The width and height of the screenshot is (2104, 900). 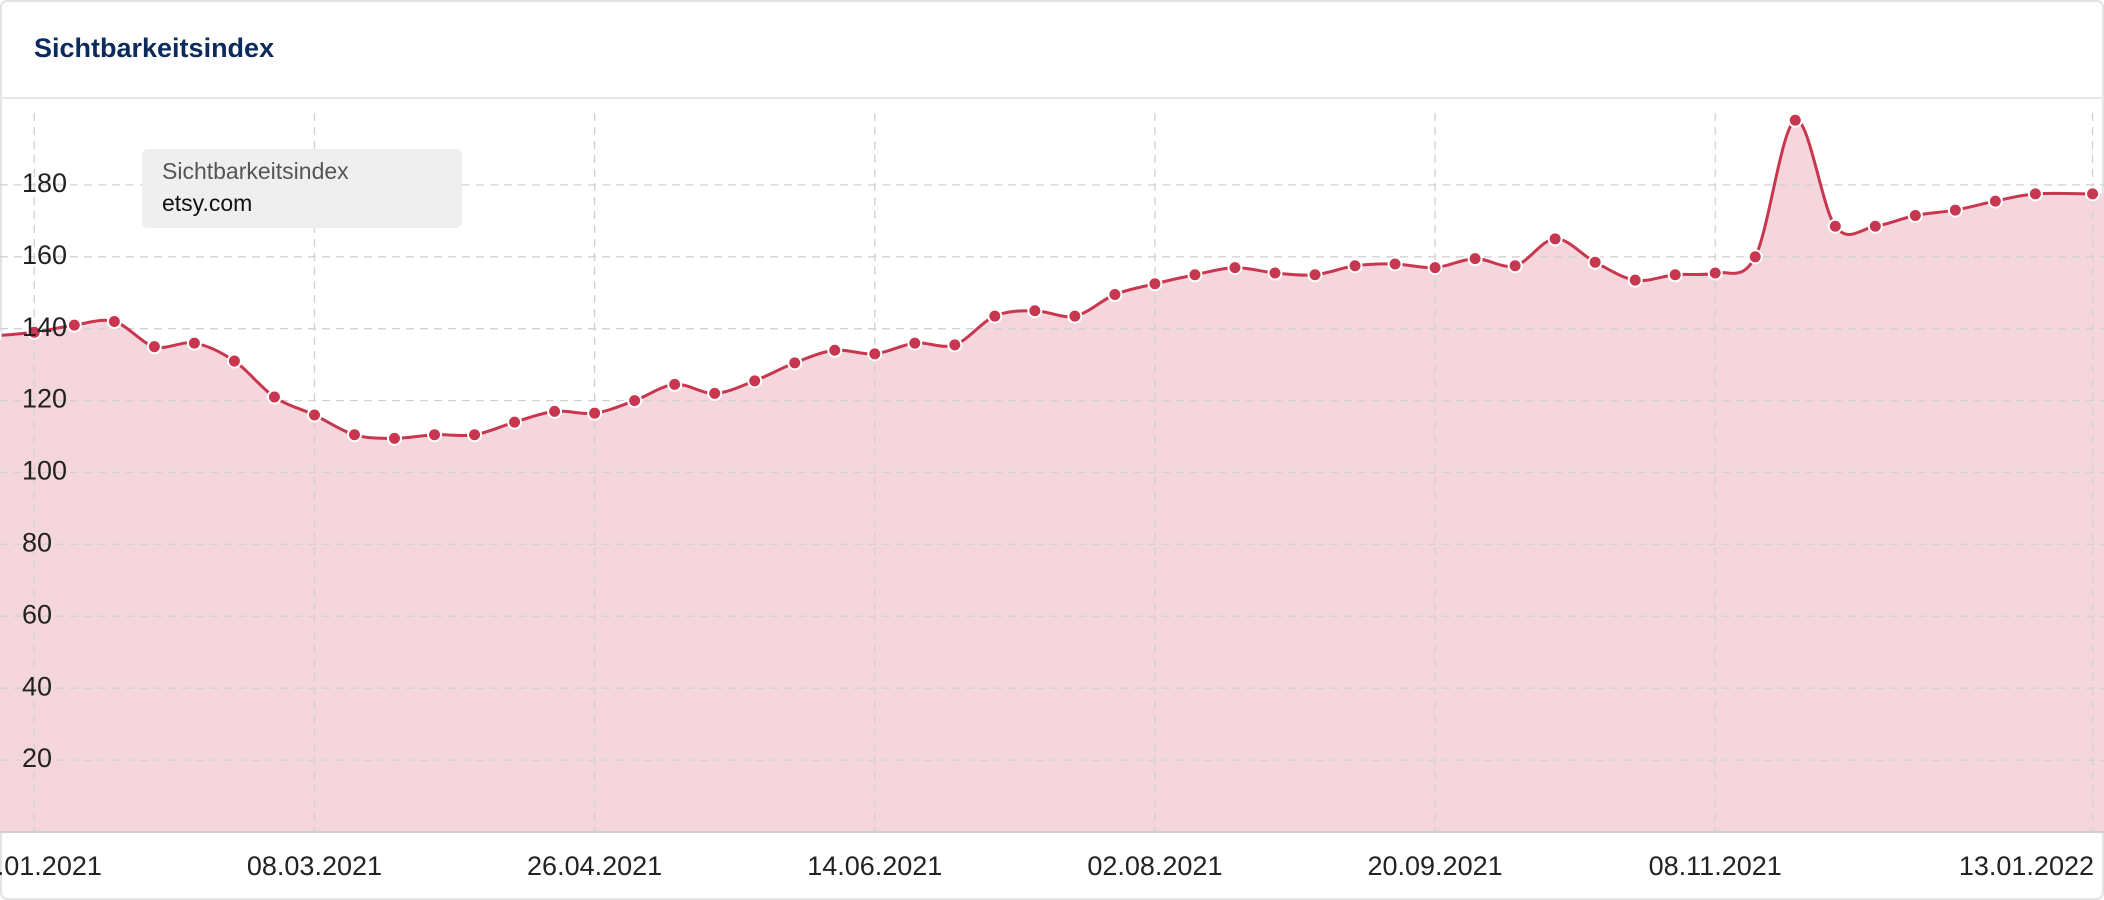 What do you see at coordinates (51, 866) in the screenshot?
I see `x-tick-label: 18.01.2021` at bounding box center [51, 866].